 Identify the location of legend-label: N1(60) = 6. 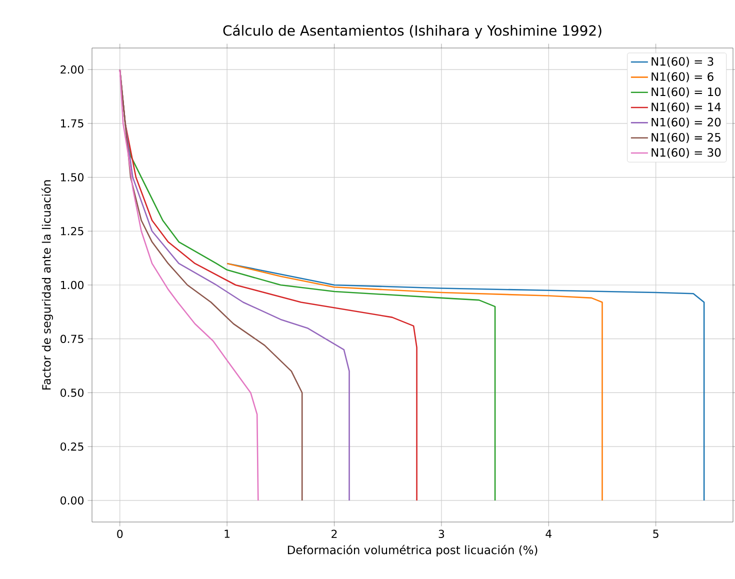
(683, 77).